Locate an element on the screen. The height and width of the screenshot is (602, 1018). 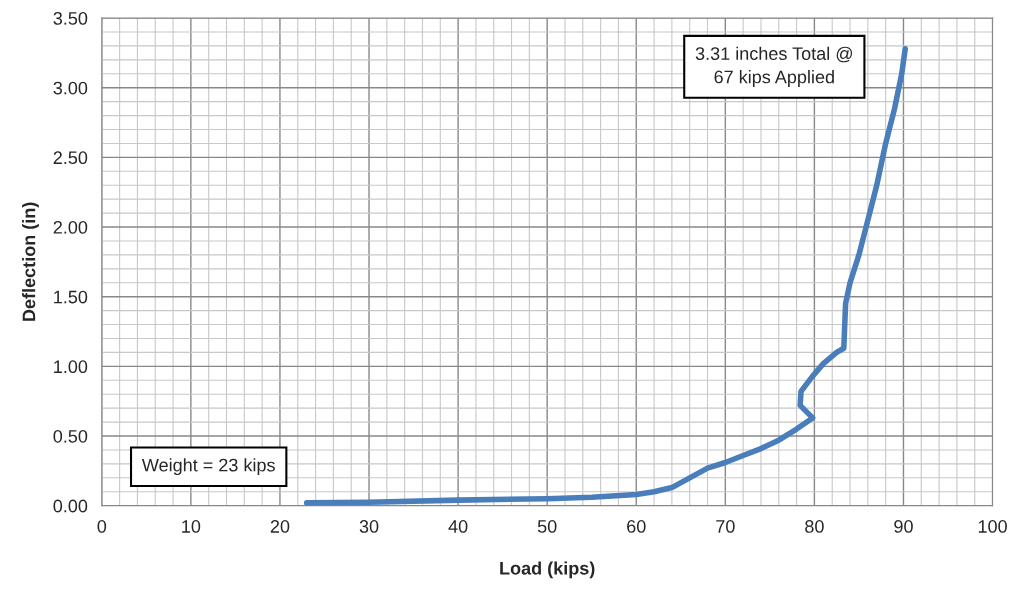
annotation: 3.31 inches Total @ 67 kips Applied is located at coordinates (774, 66).